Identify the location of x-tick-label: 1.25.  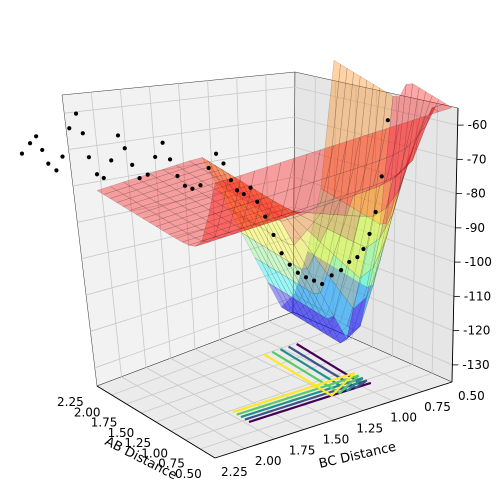
(137, 443).